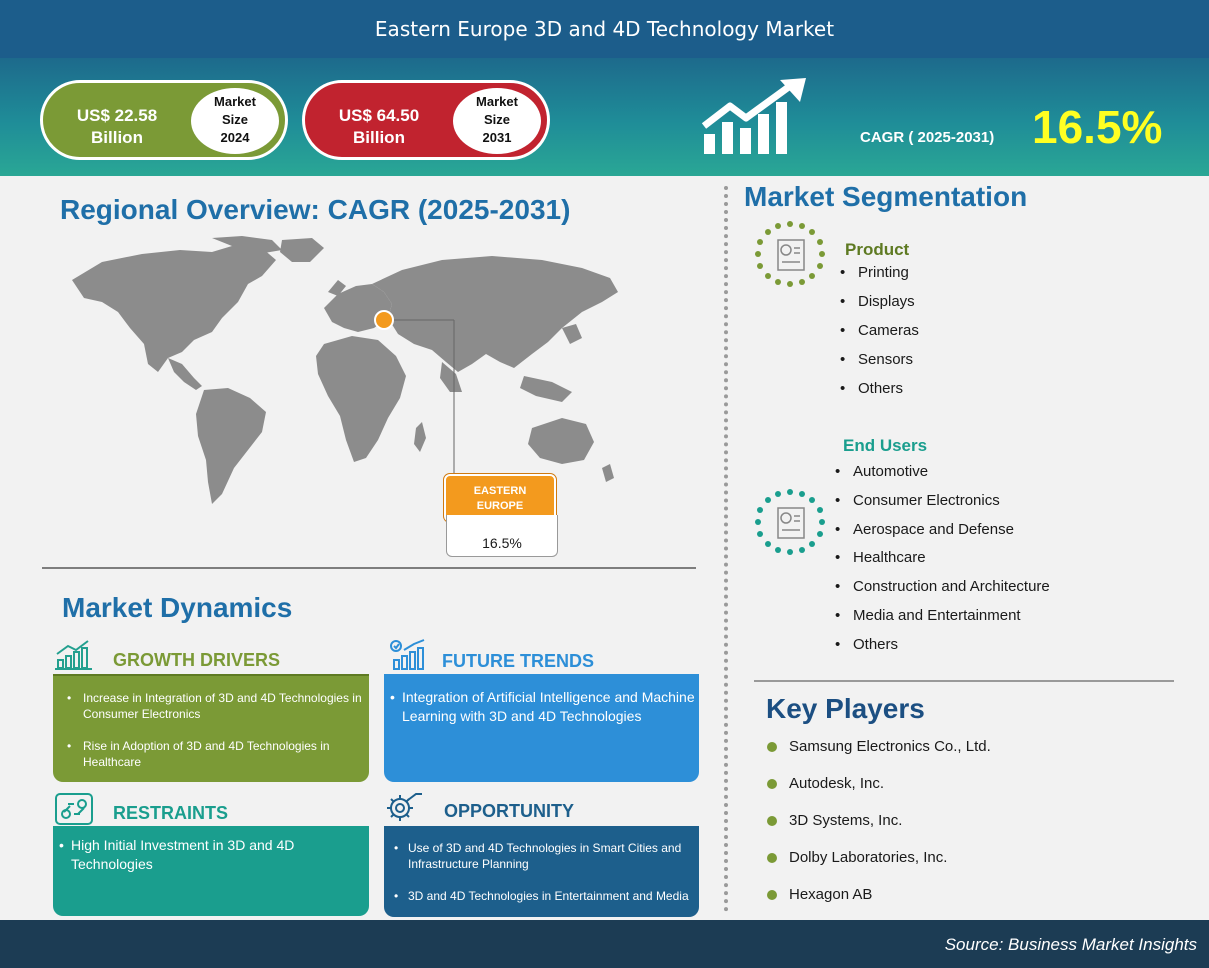 This screenshot has height=968, width=1209. What do you see at coordinates (941, 477) in the screenshot?
I see `list-item: Automotive` at bounding box center [941, 477].